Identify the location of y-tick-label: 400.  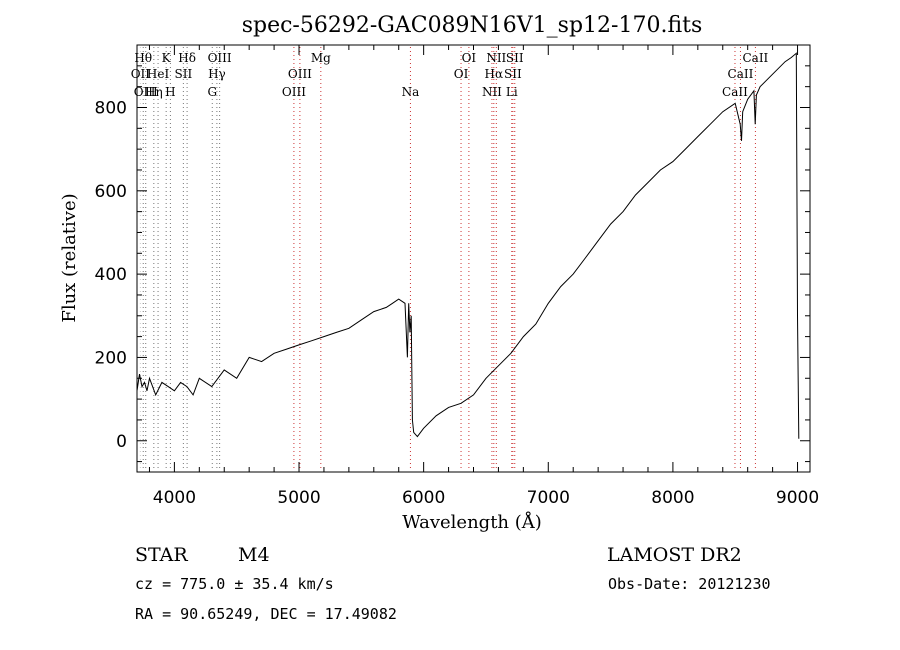
(111, 275).